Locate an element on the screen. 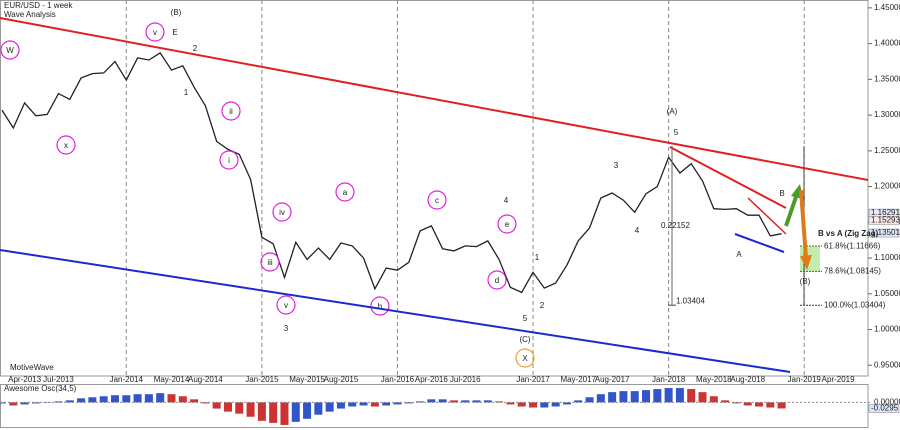 The image size is (900, 430). y-tick-label: 1.45000 is located at coordinates (887, 7).